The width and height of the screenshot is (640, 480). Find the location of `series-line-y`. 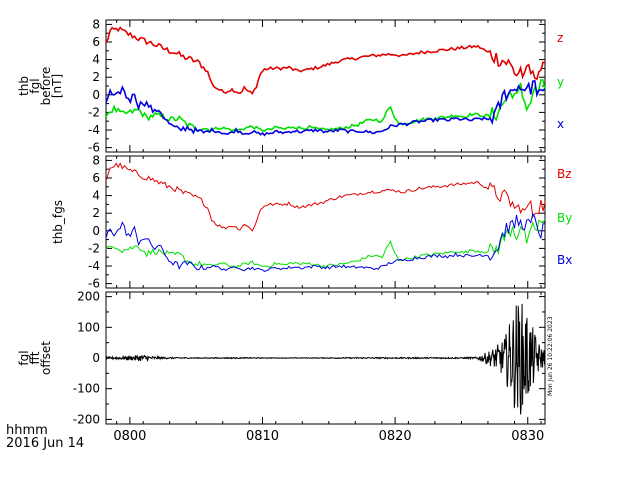

series-line-y is located at coordinates (325, 106).